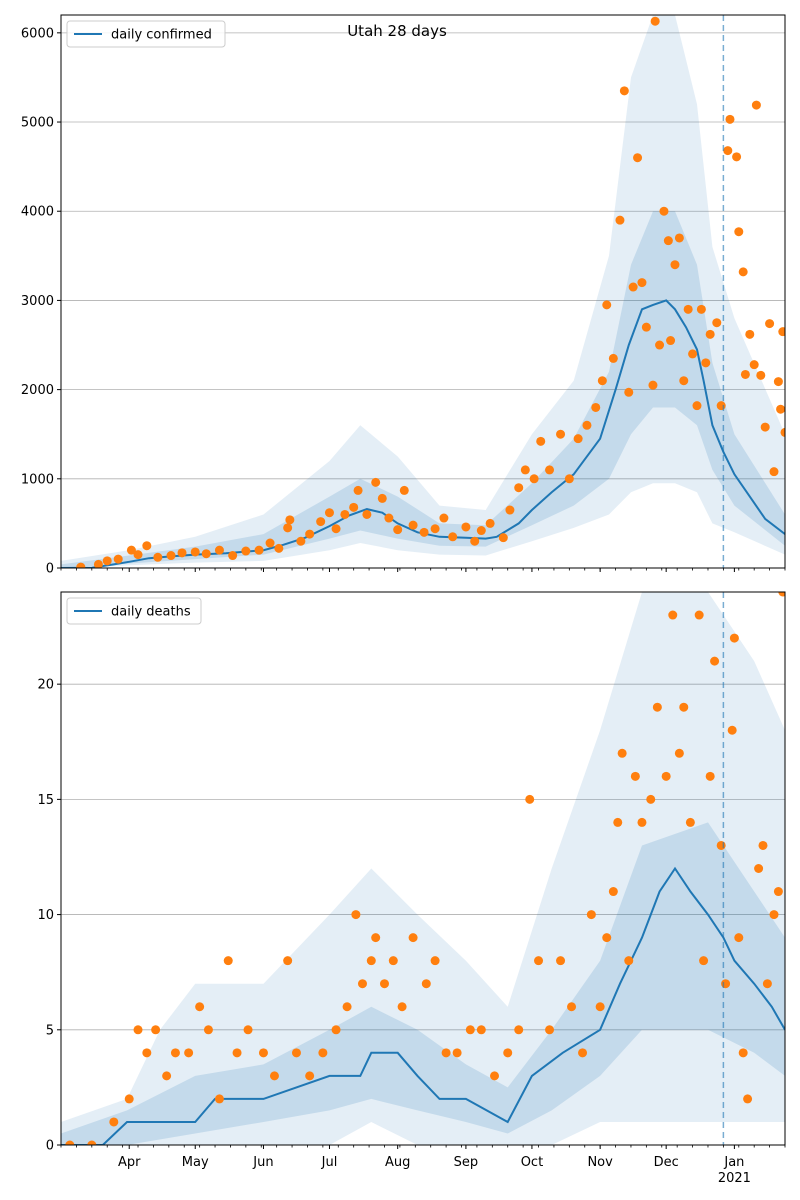 This screenshot has height=1200, width=800. I want to click on y-tick-label: 3000, so click(37, 301).